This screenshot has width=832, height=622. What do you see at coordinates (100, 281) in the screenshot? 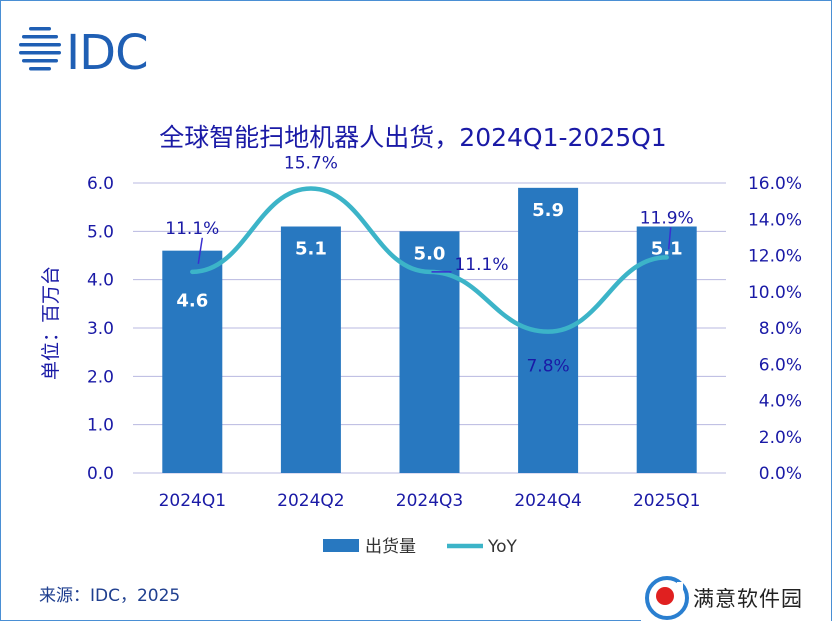
I see `left-tick-label: 4.0` at bounding box center [100, 281].